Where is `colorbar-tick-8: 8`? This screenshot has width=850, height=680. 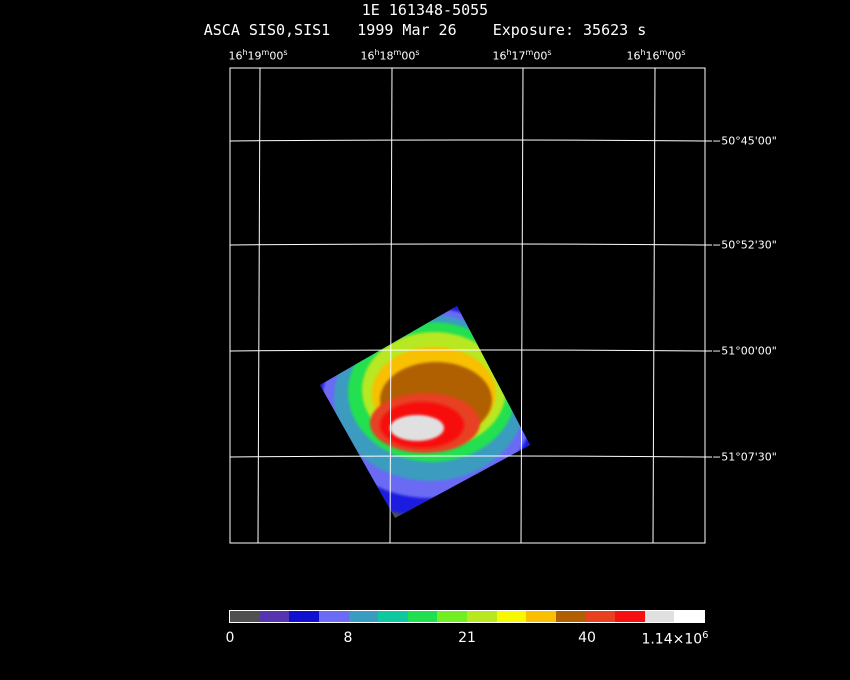 colorbar-tick-8: 8 is located at coordinates (348, 638).